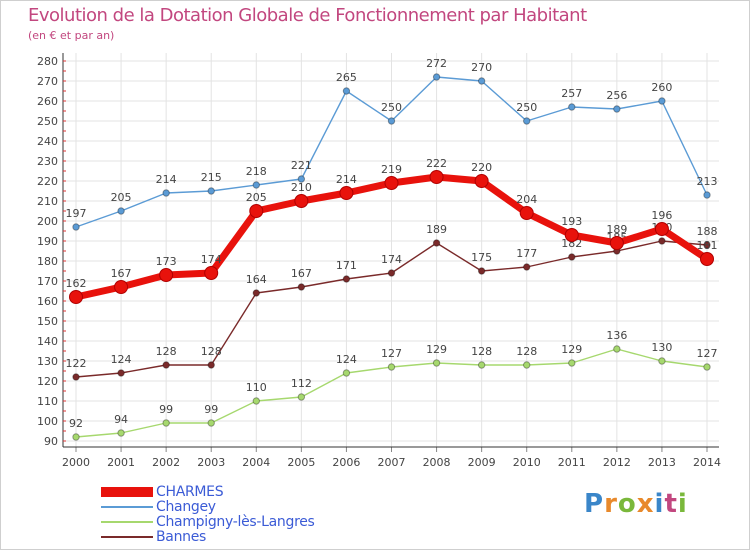 Image resolution: width=750 pixels, height=550 pixels. I want to click on data-label: 218, so click(256, 171).